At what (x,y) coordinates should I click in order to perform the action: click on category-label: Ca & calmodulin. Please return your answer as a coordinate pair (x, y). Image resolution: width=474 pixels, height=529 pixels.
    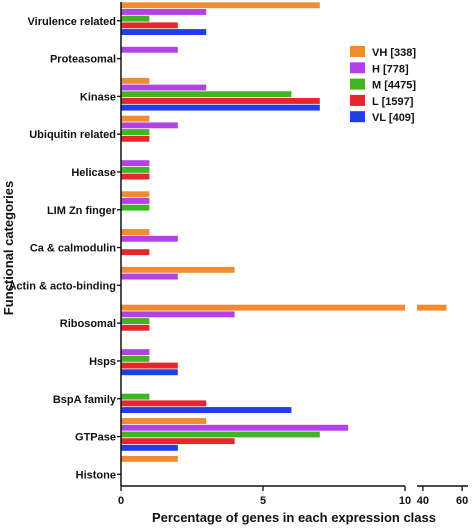
    Looking at the image, I should click on (73, 249).